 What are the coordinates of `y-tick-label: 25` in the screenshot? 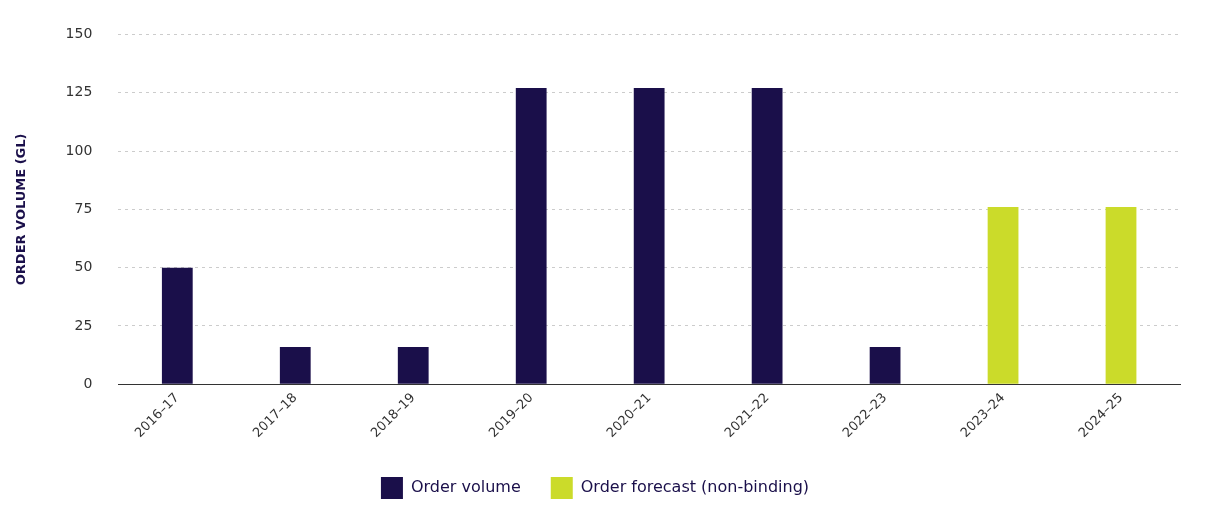 It's located at (83, 324).